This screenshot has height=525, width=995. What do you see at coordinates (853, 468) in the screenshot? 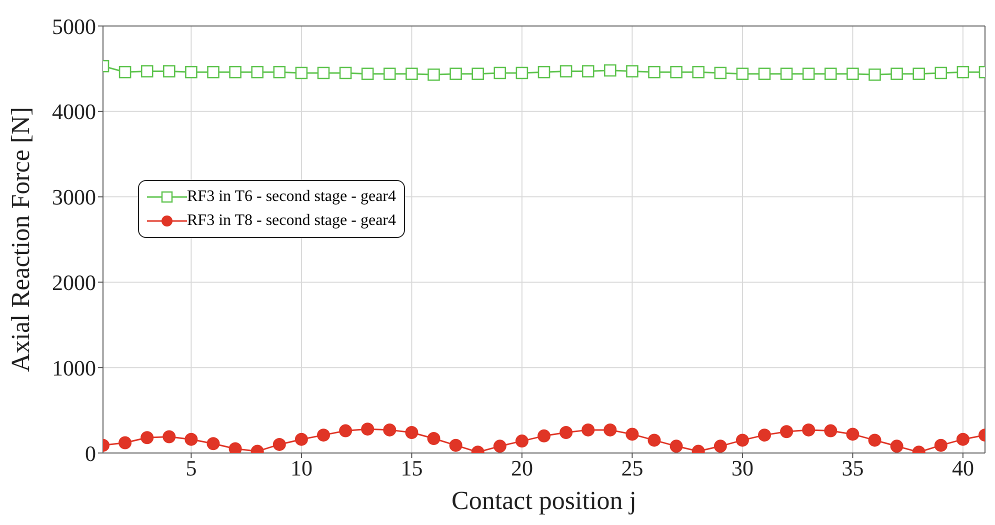
I see `x-tick-label: 35` at bounding box center [853, 468].